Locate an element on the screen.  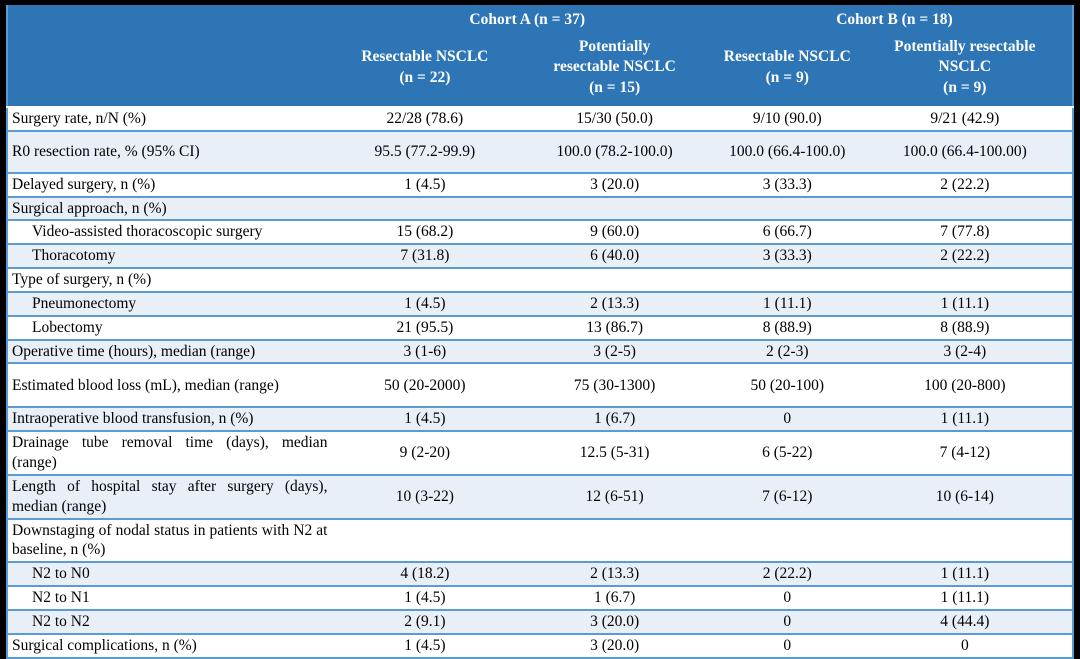
row-value: 7 (6-12) is located at coordinates (787, 496).